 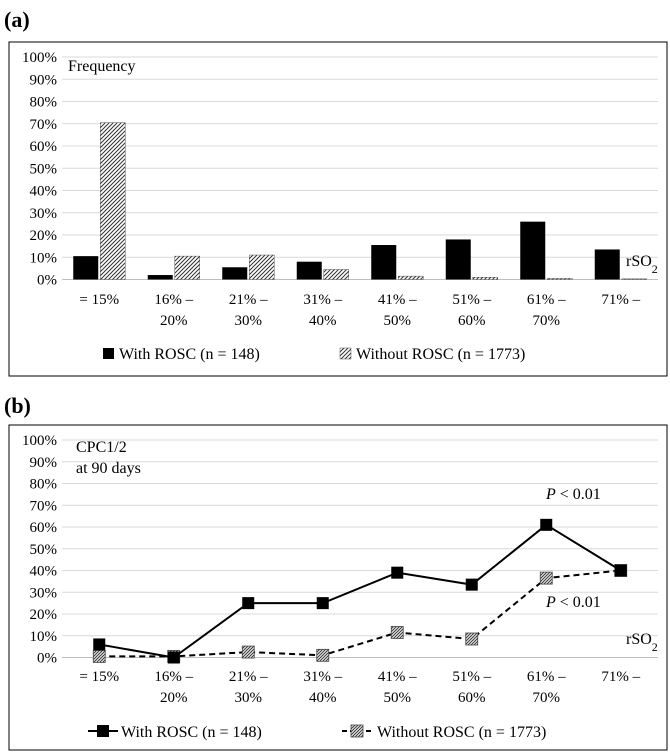 What do you see at coordinates (44, 637) in the screenshot?
I see `panel-b-y-tick-10: 10%` at bounding box center [44, 637].